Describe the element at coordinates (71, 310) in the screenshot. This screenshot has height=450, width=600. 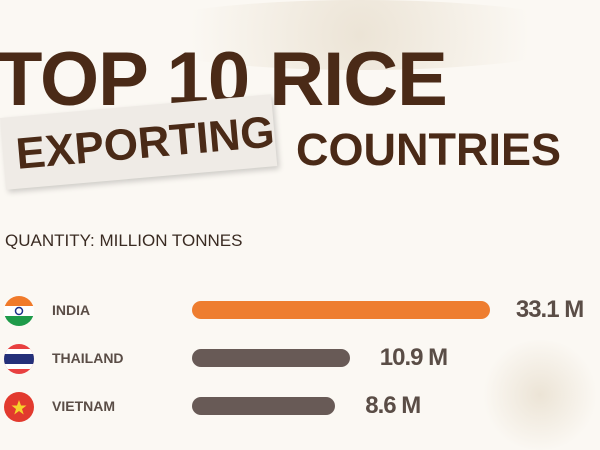
I see `category-label: INDIA` at that location.